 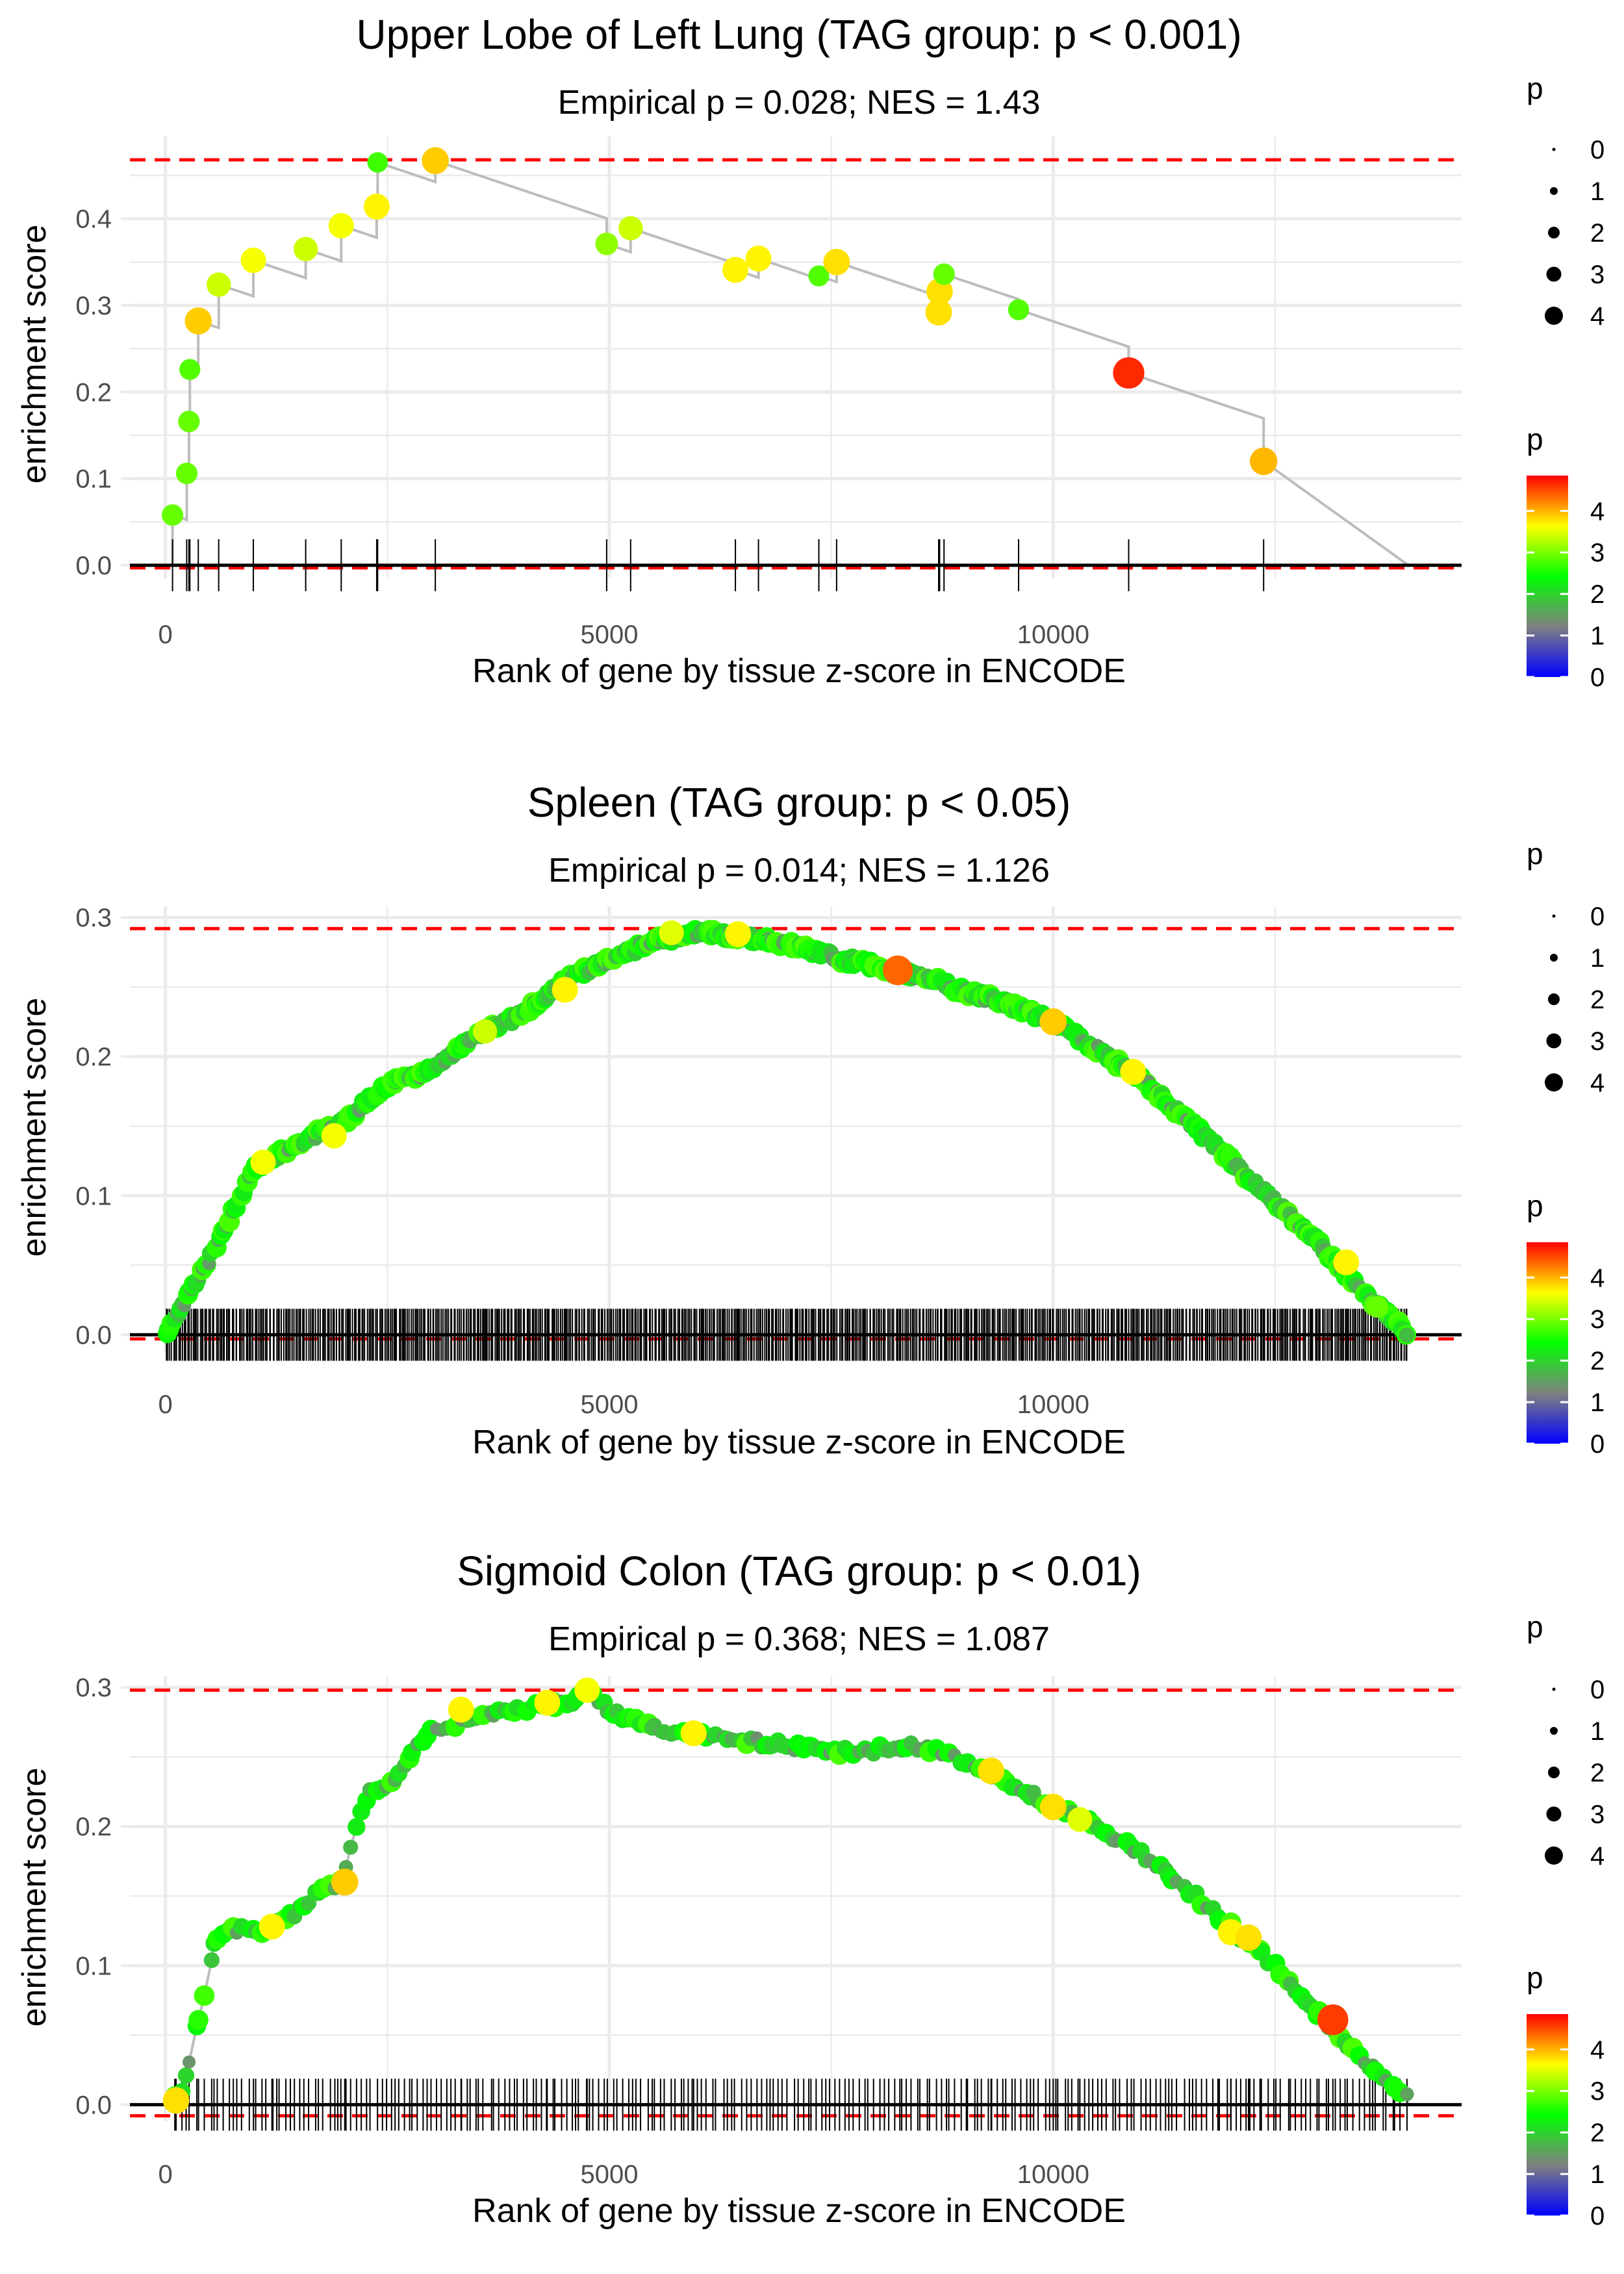 I want to click on y-tick-label: 0.1, so click(x=93, y=479).